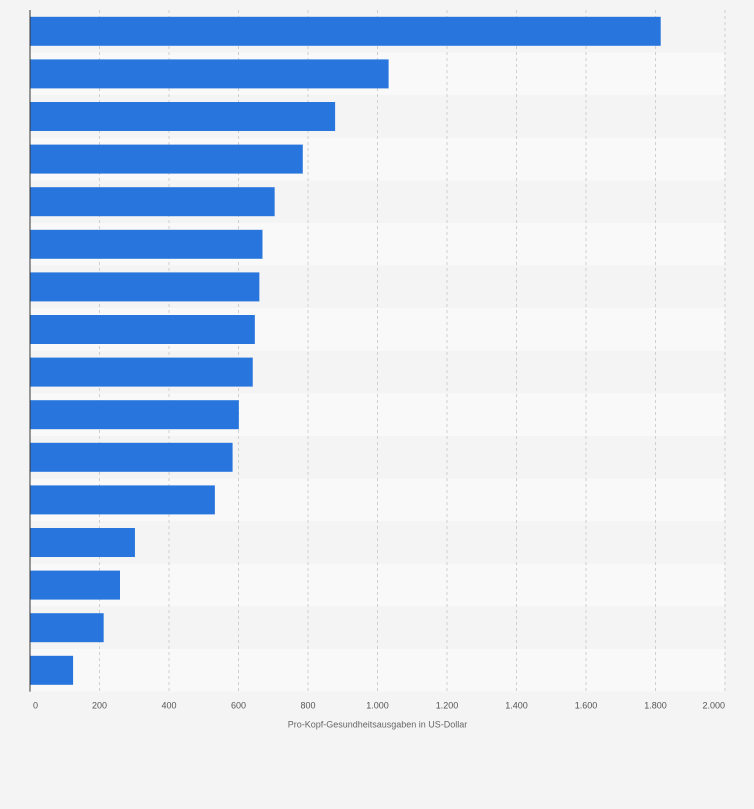 This screenshot has width=754, height=809. What do you see at coordinates (238, 706) in the screenshot?
I see `x-tick-label: 600` at bounding box center [238, 706].